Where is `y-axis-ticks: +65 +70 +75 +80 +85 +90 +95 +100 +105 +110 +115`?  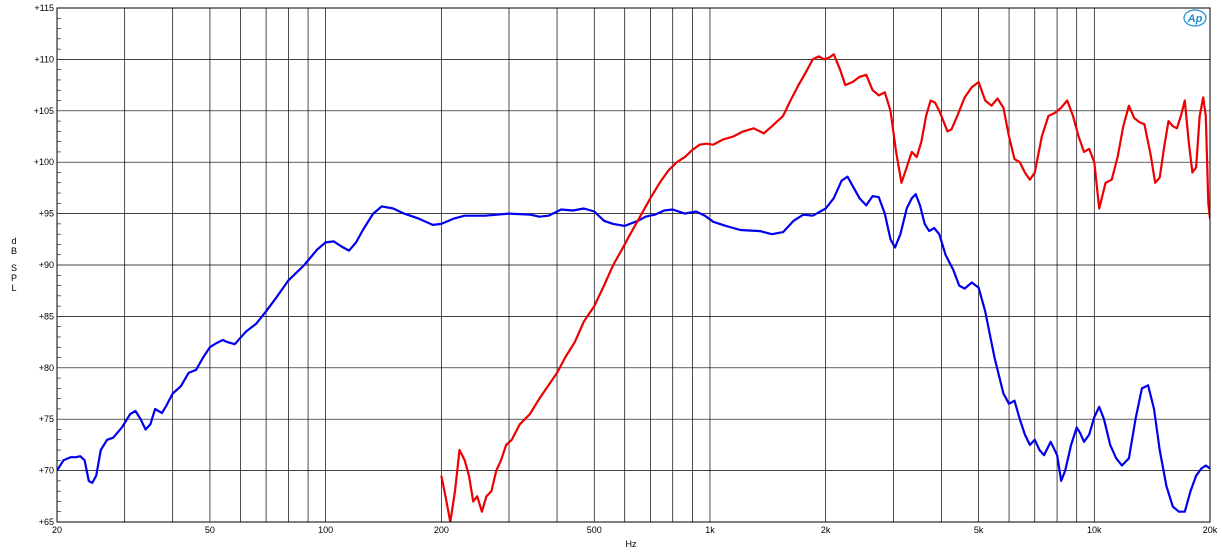
y-axis-ticks: +65 +70 +75 +80 +85 +90 +95 +100 +105 +110 +115 is located at coordinates (44, 265).